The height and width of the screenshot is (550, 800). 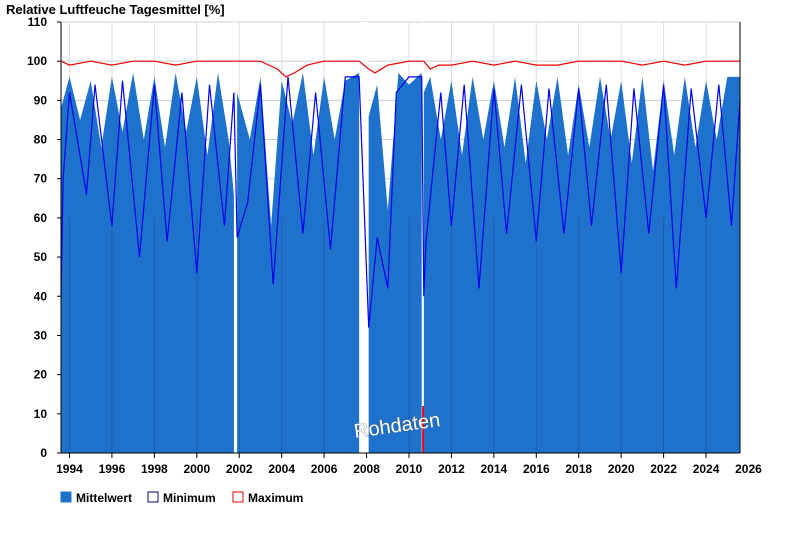 What do you see at coordinates (41, 100) in the screenshot?
I see `y-tick-label-90: 90` at bounding box center [41, 100].